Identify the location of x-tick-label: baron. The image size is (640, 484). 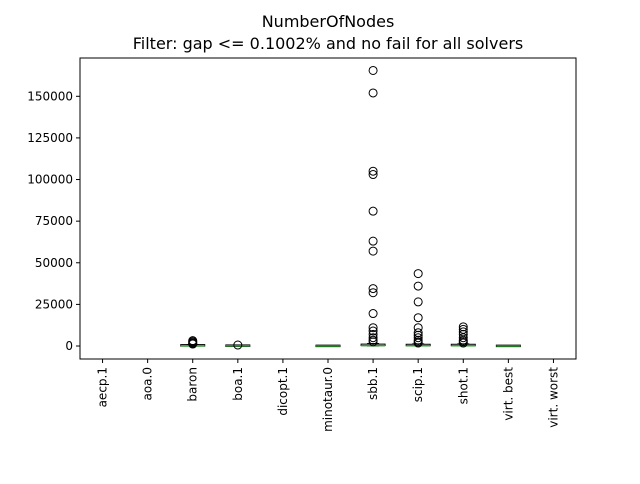
(193, 384).